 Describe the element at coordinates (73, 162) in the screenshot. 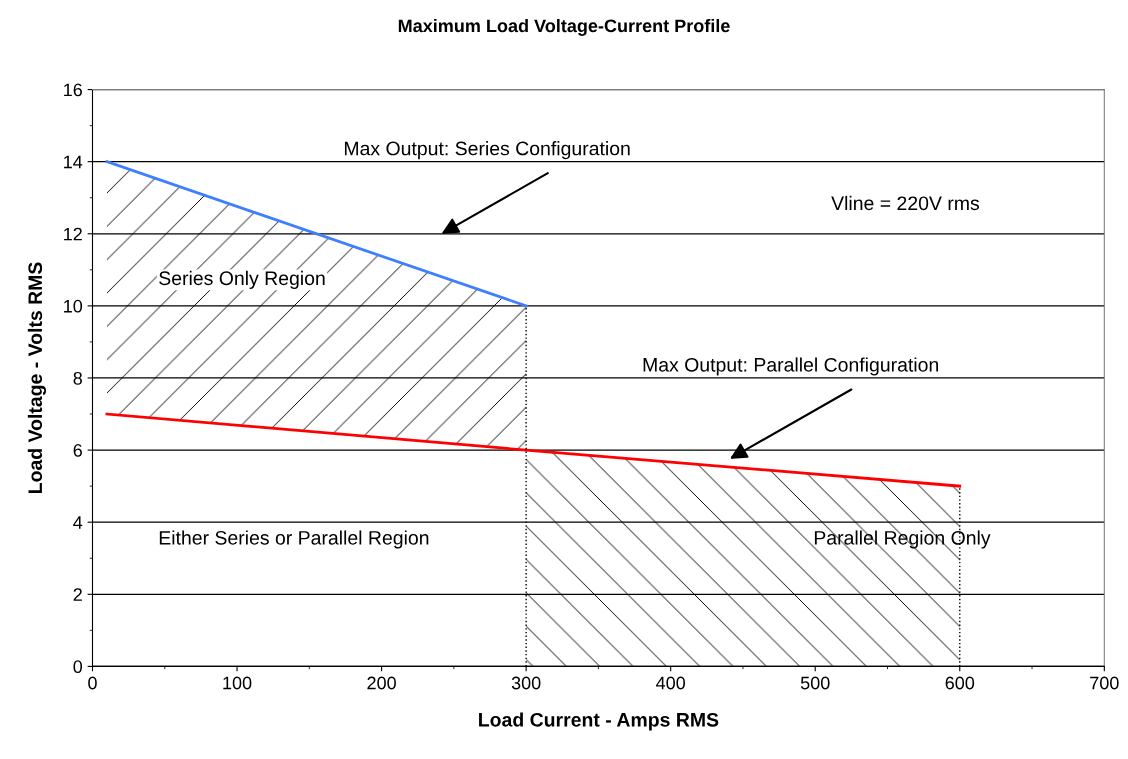

I see `y-tick-label: 14` at that location.